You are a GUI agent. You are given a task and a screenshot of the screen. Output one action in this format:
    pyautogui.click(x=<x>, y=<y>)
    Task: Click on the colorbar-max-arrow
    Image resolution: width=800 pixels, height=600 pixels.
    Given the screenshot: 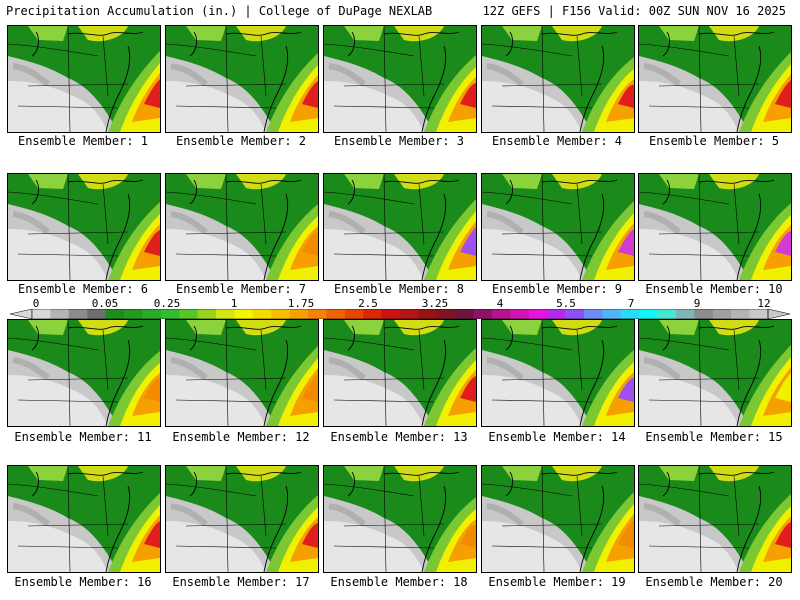 What is the action you would take?
    pyautogui.click(x=778, y=314)
    